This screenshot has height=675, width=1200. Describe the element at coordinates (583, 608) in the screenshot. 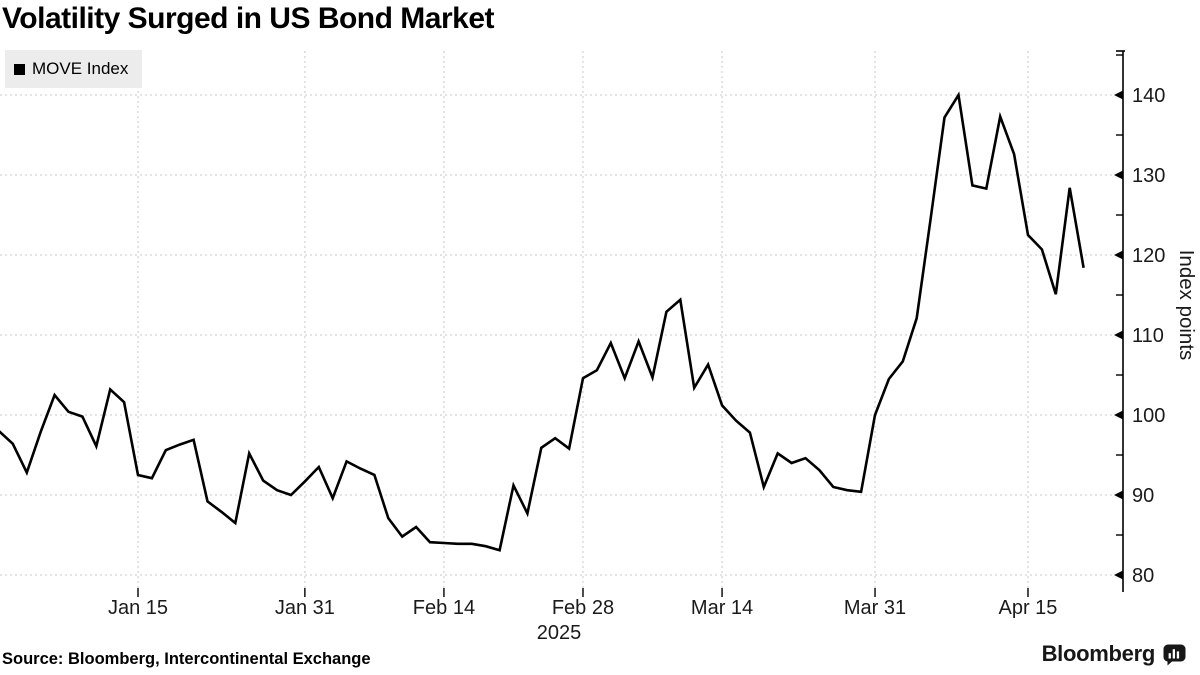

I see `x-tick-label: Feb 28` at that location.